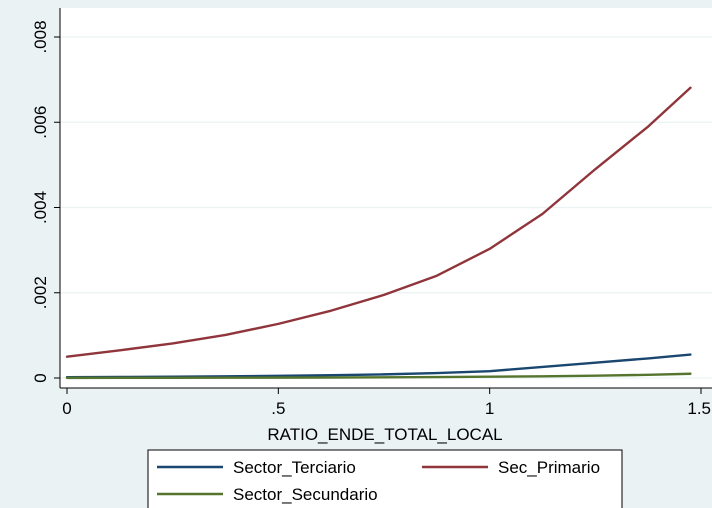 The width and height of the screenshot is (712, 508). What do you see at coordinates (305, 494) in the screenshot?
I see `legend-label: Sector_Secundario` at bounding box center [305, 494].